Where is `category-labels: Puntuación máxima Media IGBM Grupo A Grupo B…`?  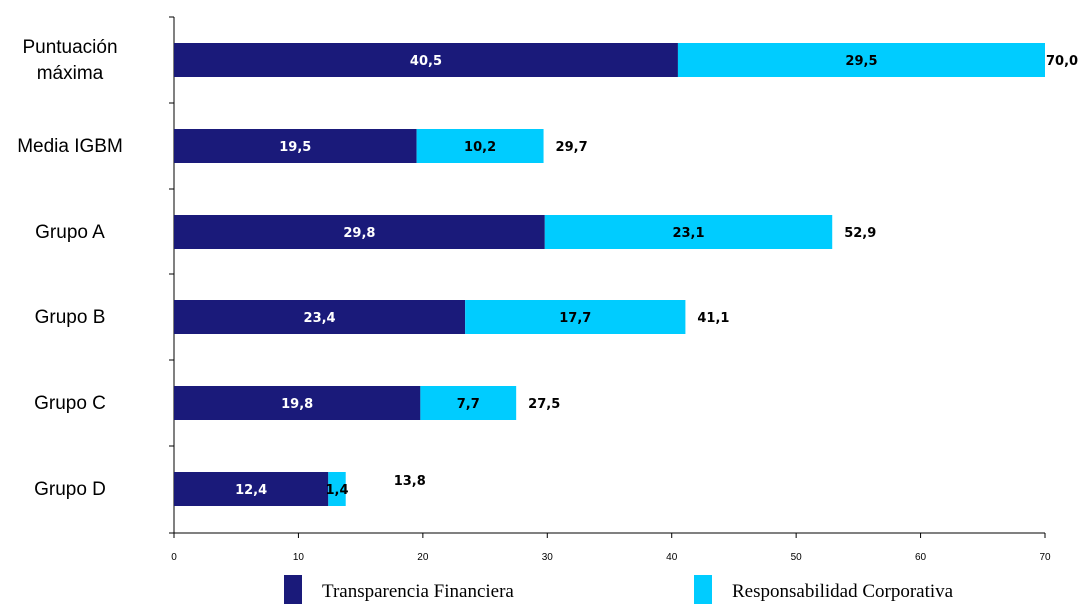
category-labels: Puntuación máxima Media IGBM Grupo A Grupo B… is located at coordinates (70, 268).